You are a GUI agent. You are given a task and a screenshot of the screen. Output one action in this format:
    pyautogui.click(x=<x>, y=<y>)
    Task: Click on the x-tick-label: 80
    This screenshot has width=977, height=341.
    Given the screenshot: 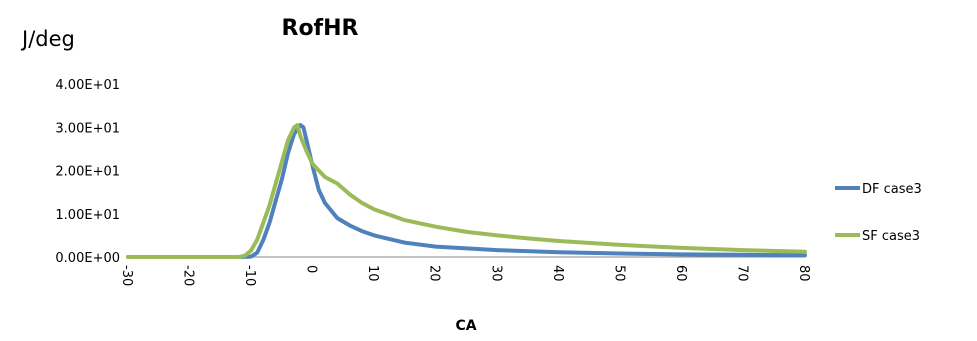 What is the action you would take?
    pyautogui.click(x=803, y=273)
    